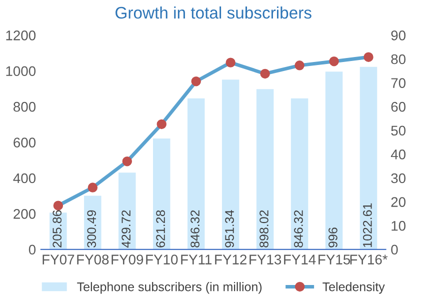 The height and width of the screenshot is (306, 431). I want to click on x-tick-label: FY13, so click(266, 259).